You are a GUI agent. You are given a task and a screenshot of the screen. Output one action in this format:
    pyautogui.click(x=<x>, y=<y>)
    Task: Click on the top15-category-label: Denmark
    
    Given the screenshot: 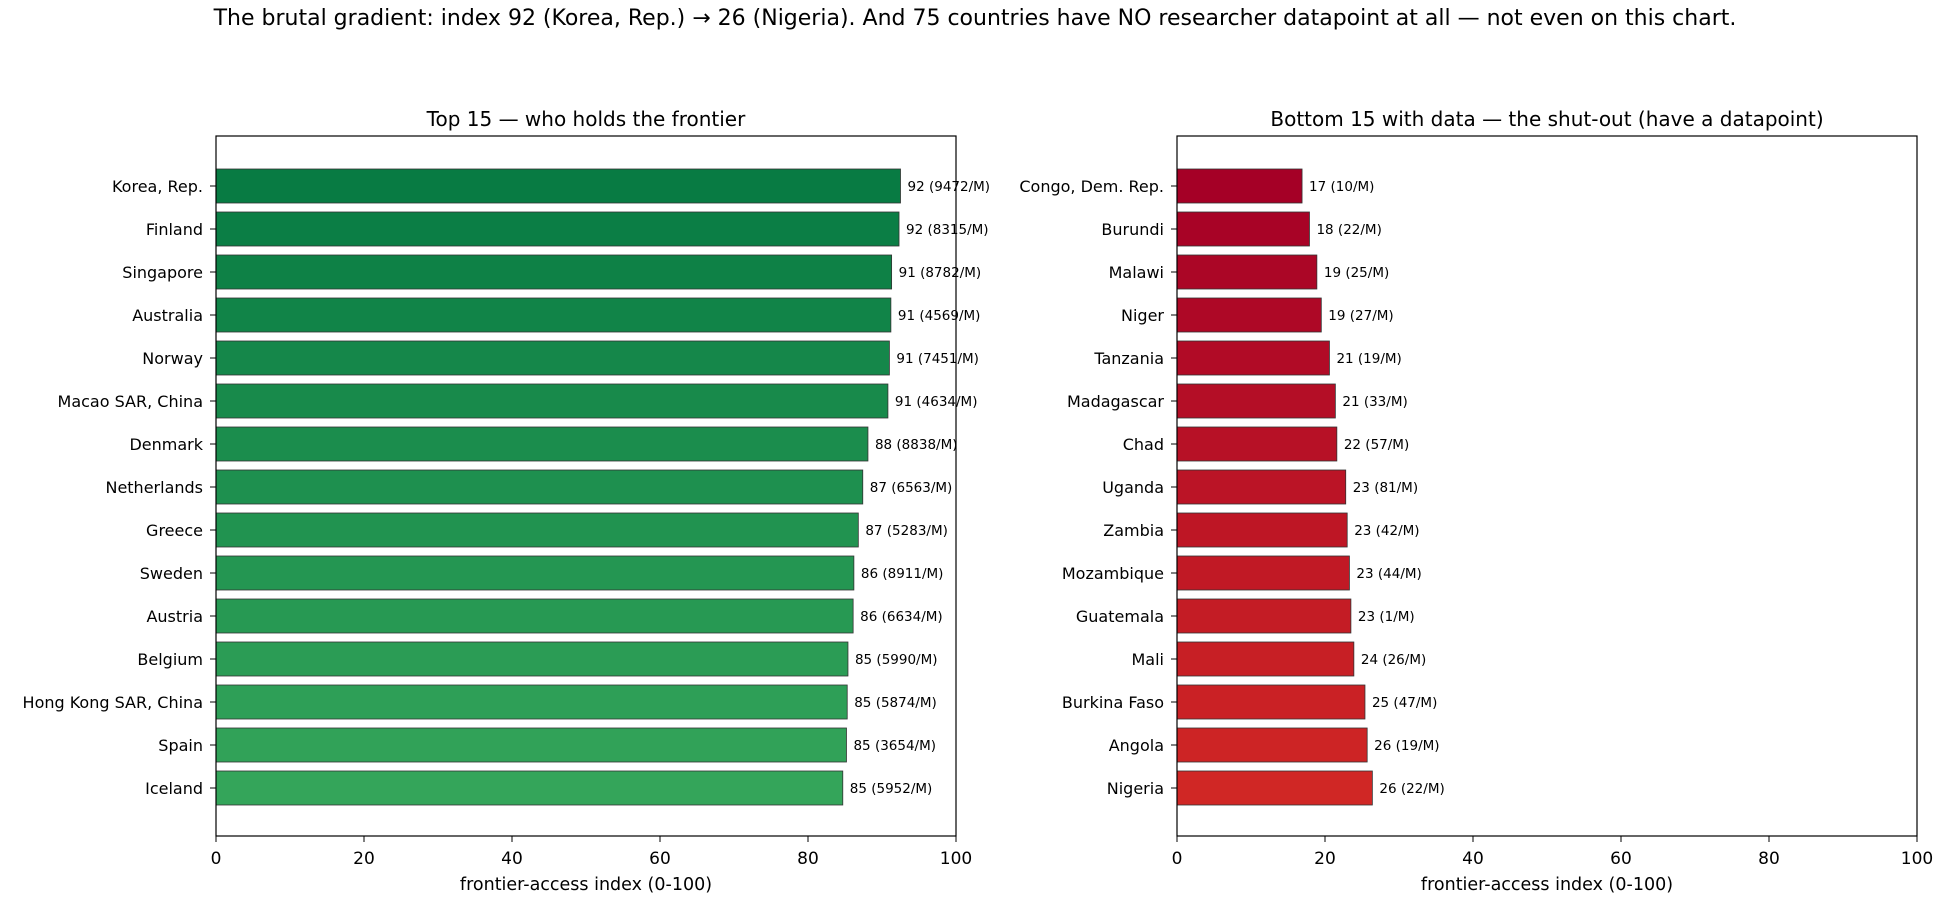 What is the action you would take?
    pyautogui.click(x=166, y=444)
    